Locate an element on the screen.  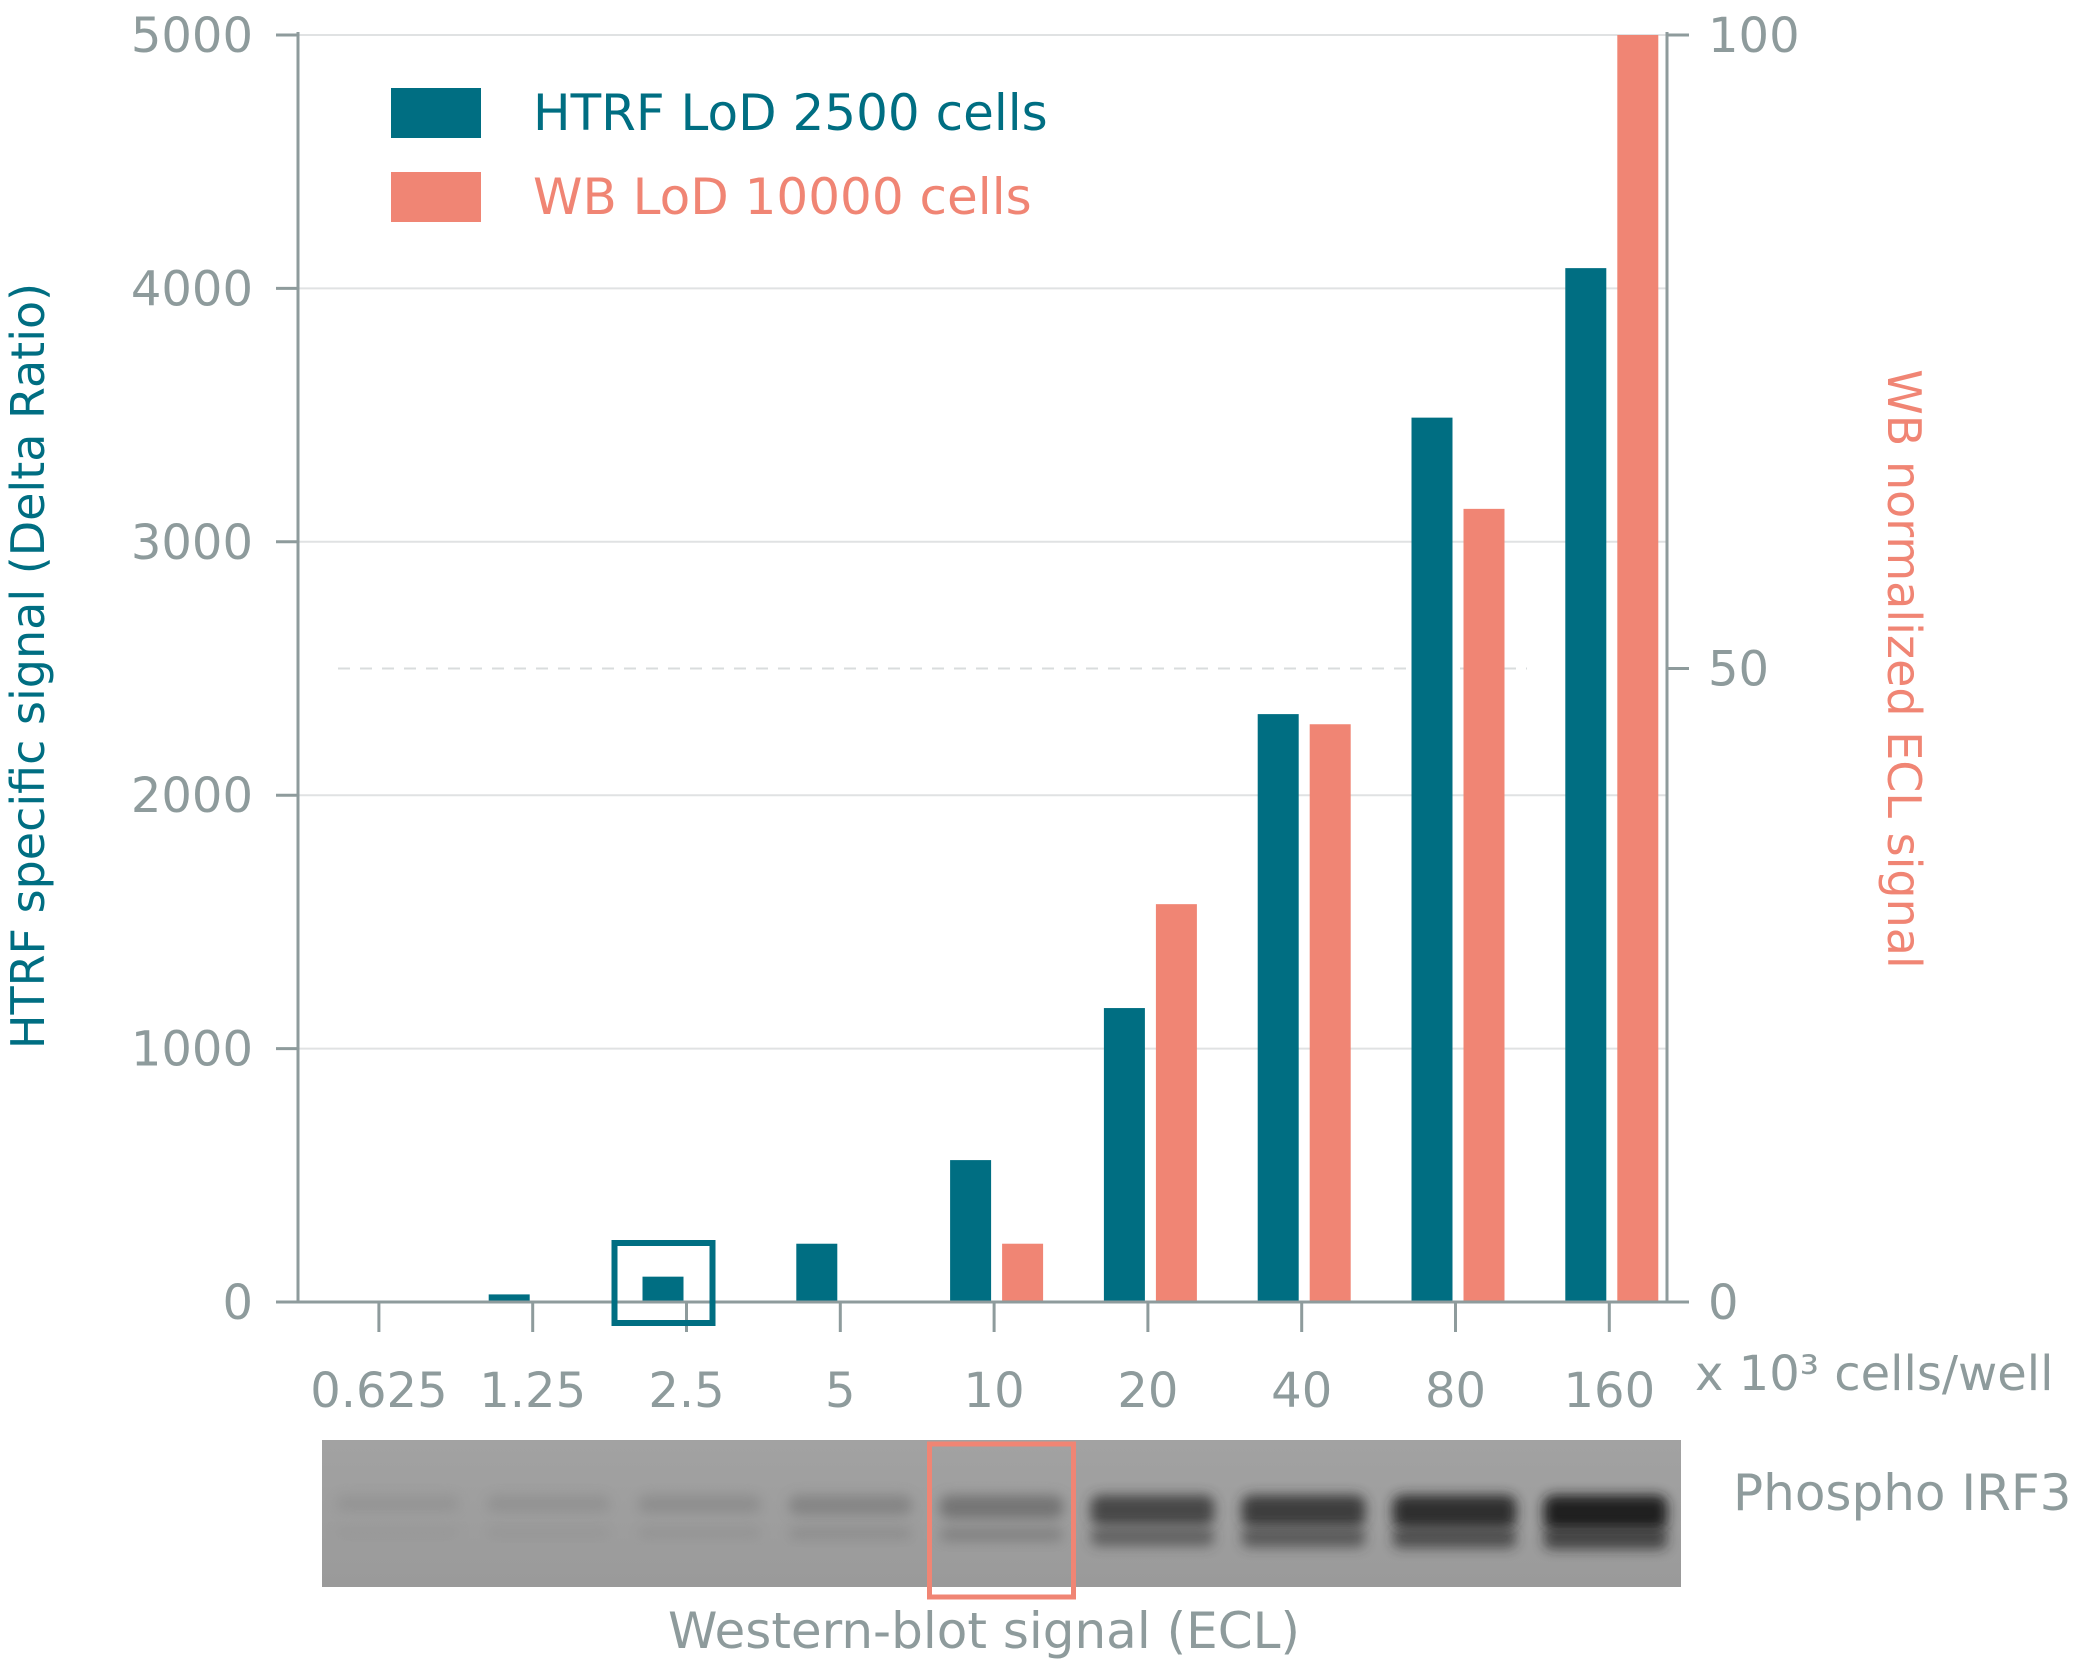
right-tick-label: 100 is located at coordinates (1754, 36).